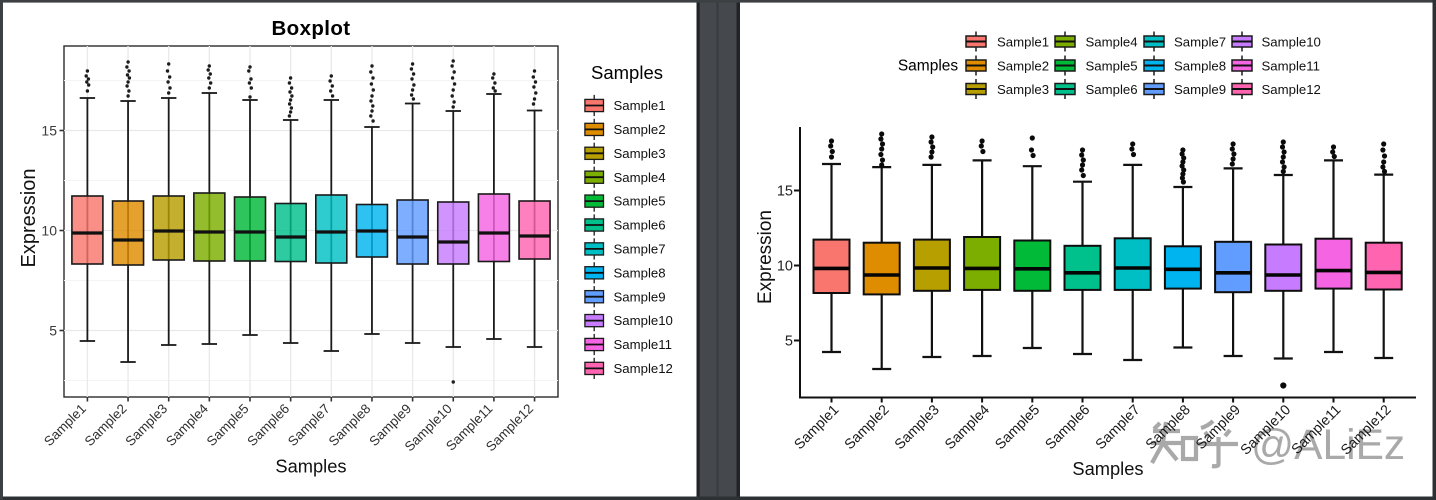  Describe the element at coordinates (310, 28) in the screenshot. I see `svg-text: Boxplot` at that location.